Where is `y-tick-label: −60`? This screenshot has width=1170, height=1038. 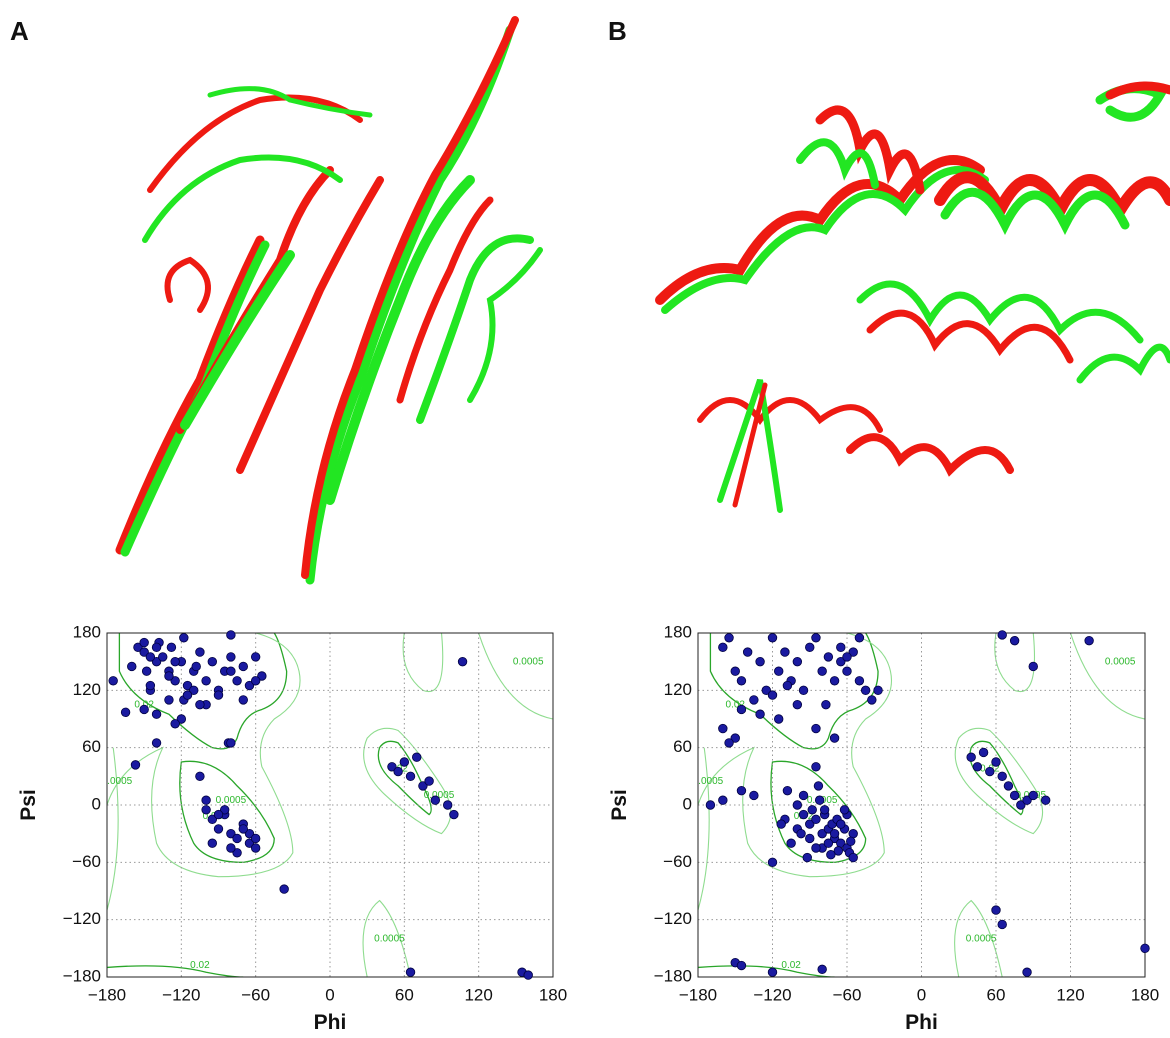 y-tick-label: −60 is located at coordinates (677, 861).